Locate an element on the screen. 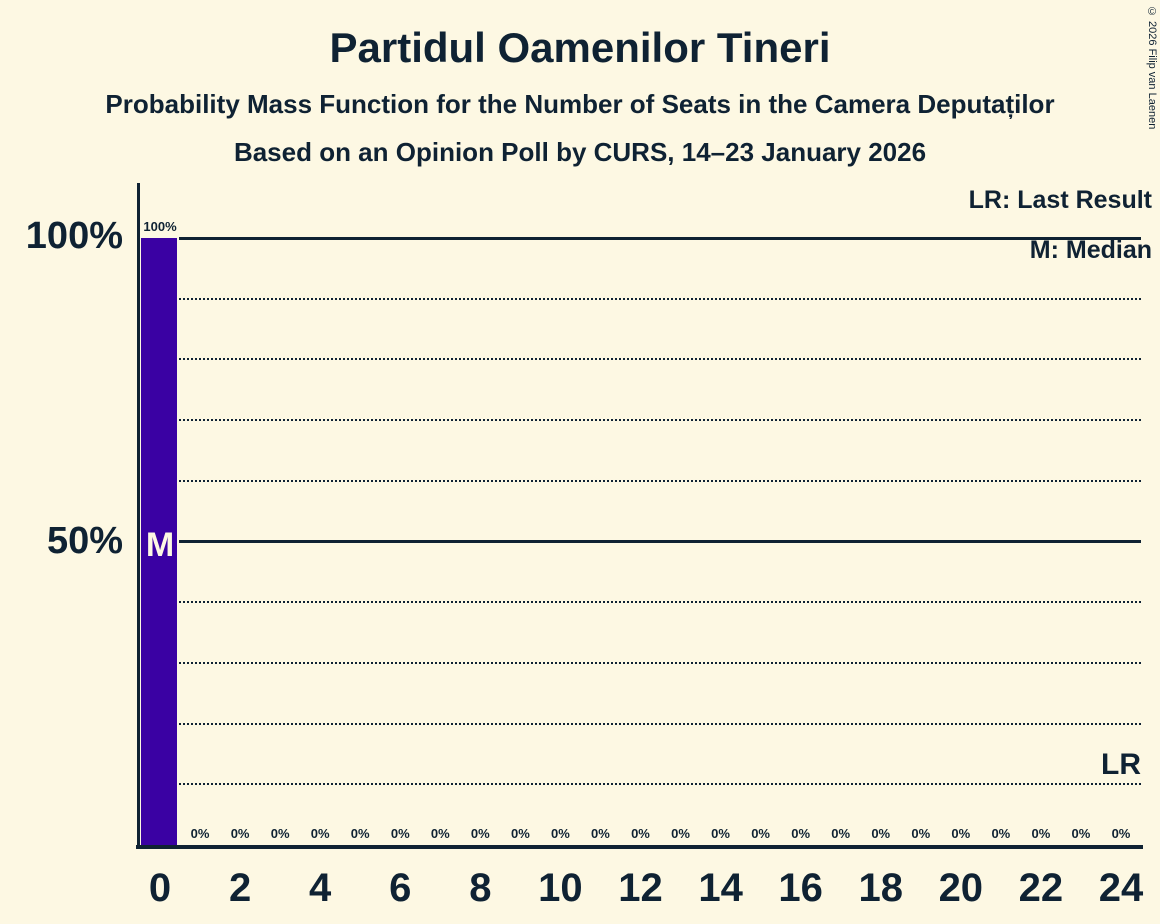  bar-value-label-seat-16: 0% is located at coordinates (801, 833).